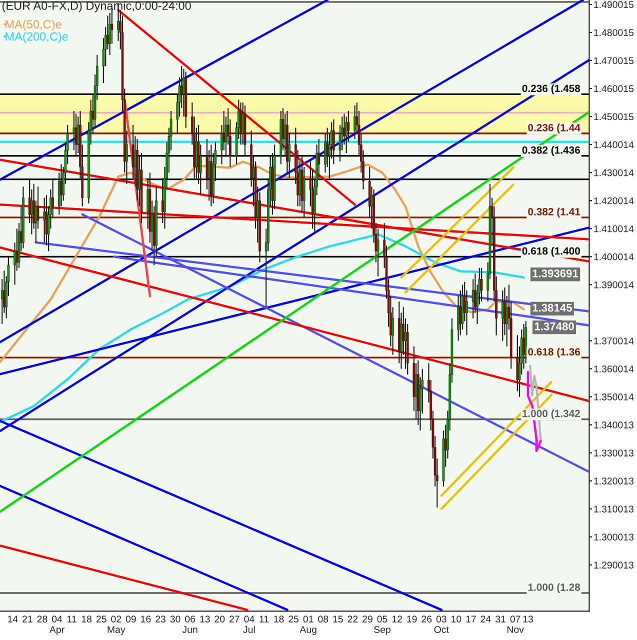 The height and width of the screenshot is (640, 637). What do you see at coordinates (146, 619) in the screenshot?
I see `x-tick-label: 16` at bounding box center [146, 619].